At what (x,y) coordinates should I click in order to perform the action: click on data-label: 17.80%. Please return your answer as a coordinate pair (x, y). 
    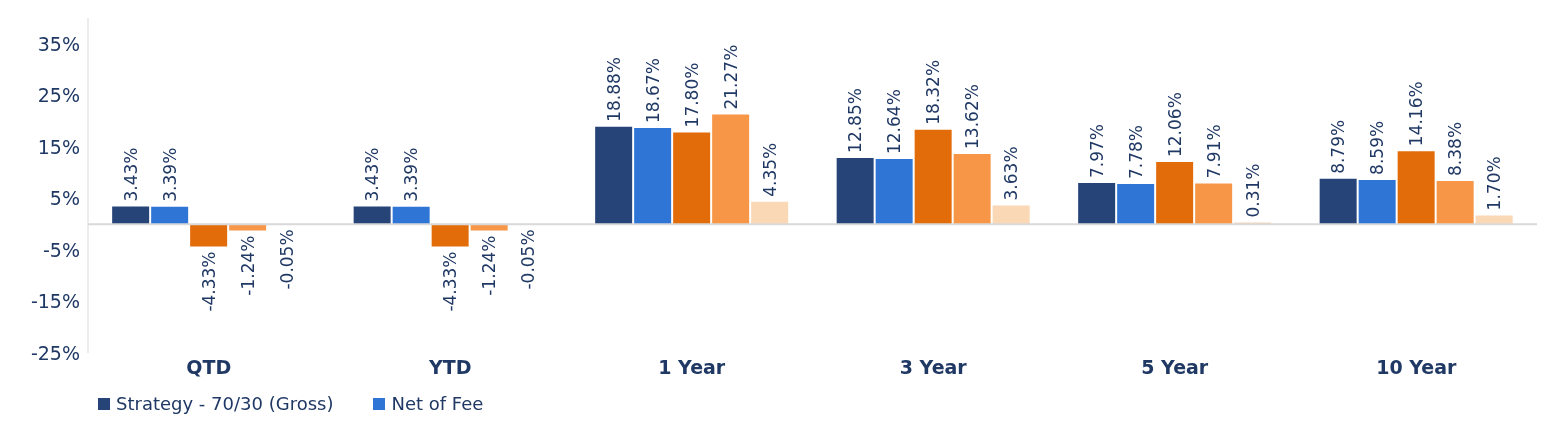
    Looking at the image, I should click on (691, 95).